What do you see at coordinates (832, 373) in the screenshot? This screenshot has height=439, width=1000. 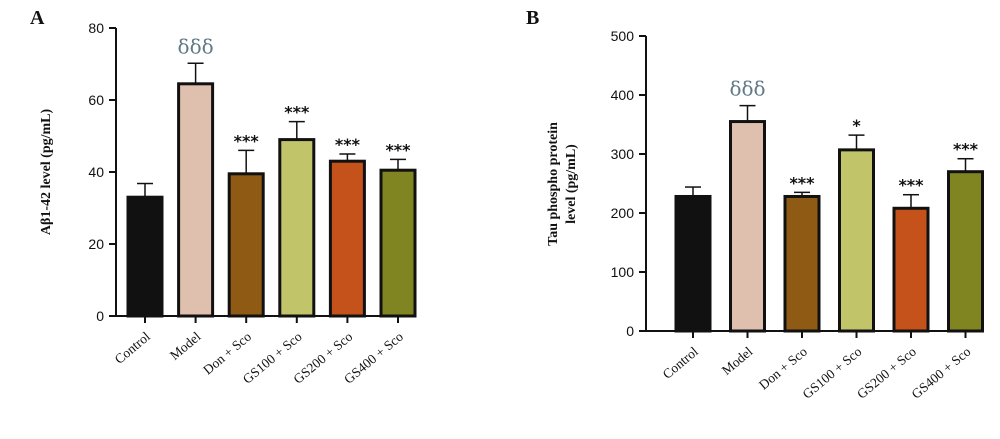 I see `panel-b-category-label: GS100 + Sco` at bounding box center [832, 373].